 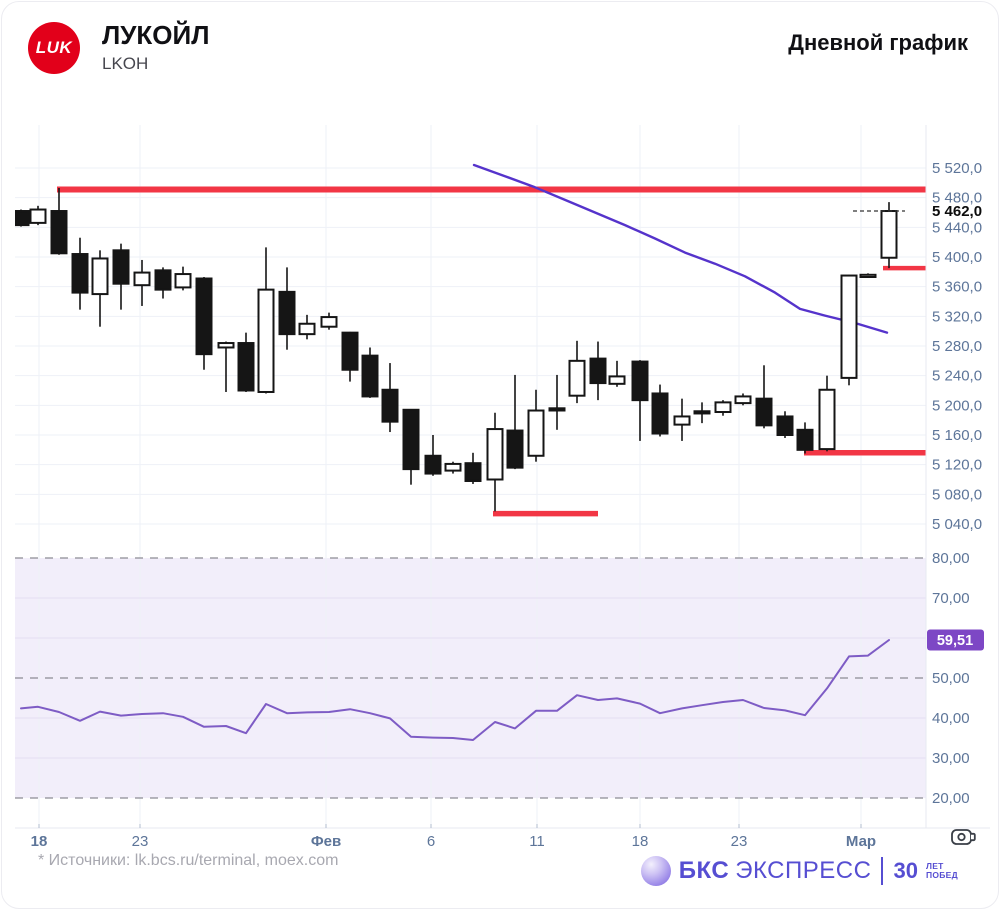 I want to click on bcs-anniversary-badge: ЛЕТ ПОБЕД, so click(x=942, y=871).